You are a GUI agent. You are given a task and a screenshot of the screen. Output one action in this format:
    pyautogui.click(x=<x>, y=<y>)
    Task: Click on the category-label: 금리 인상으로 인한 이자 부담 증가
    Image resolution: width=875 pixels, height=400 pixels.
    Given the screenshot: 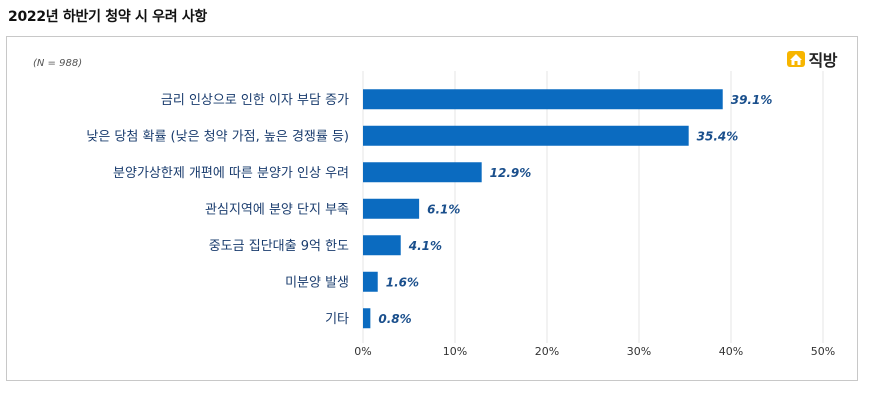 What is the action you would take?
    pyautogui.click(x=255, y=100)
    